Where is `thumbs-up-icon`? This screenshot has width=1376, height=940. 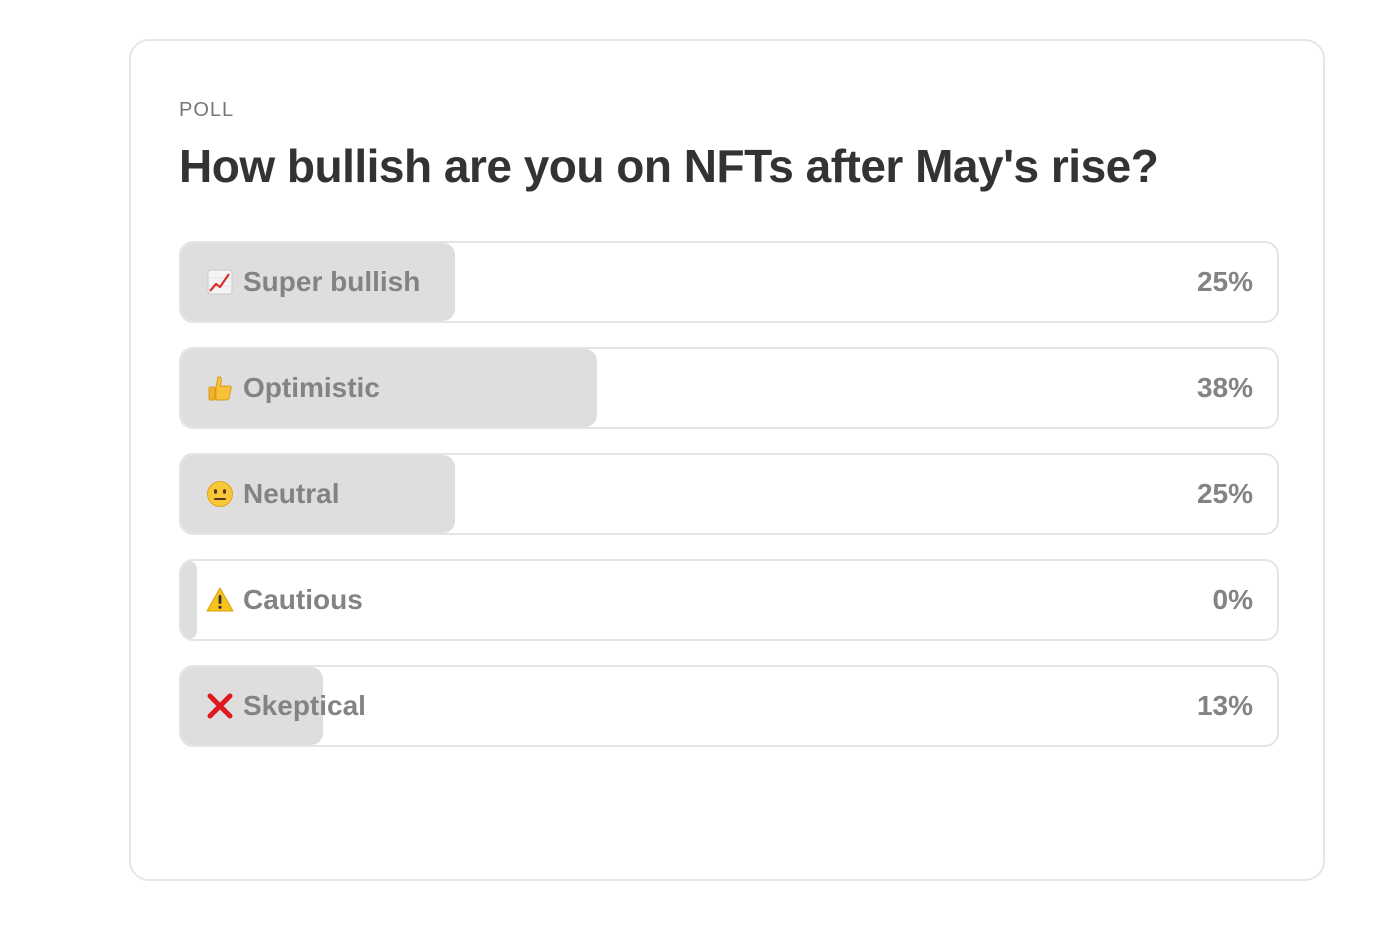
thumbs-up-icon is located at coordinates (220, 388).